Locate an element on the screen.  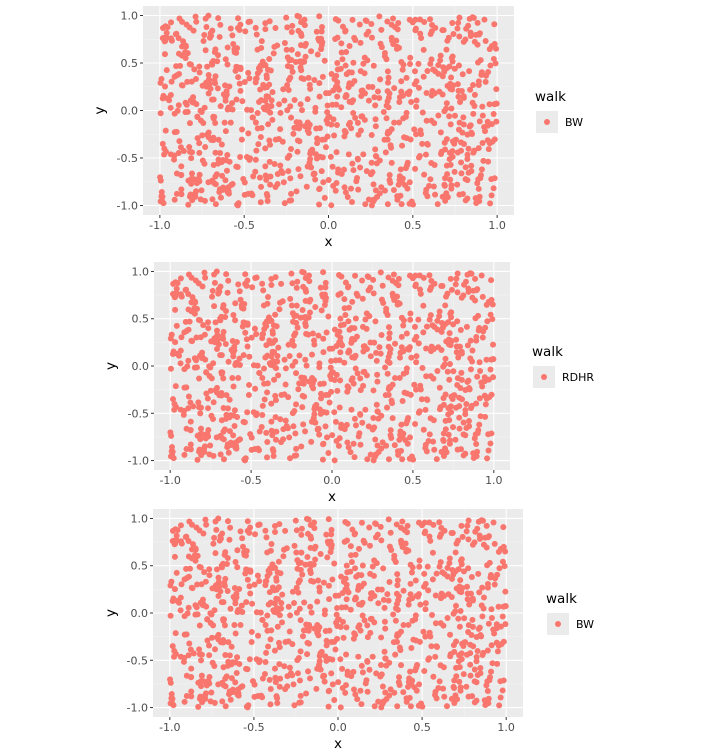
legend-title: walk is located at coordinates (561, 599).